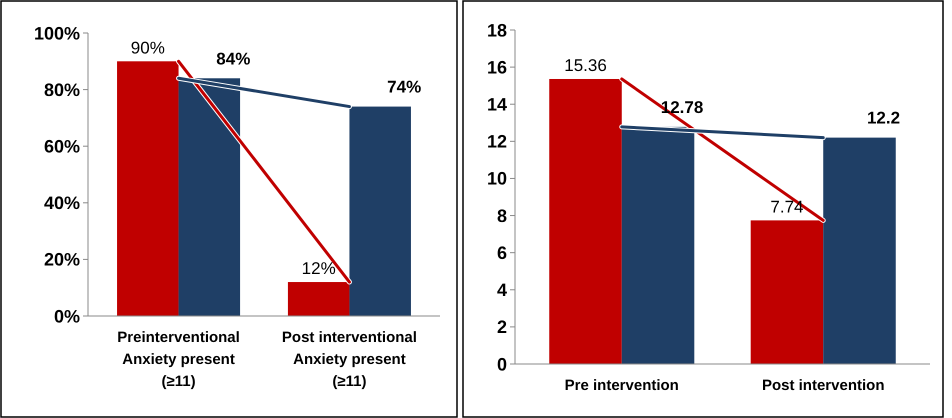 The image size is (952, 418). What do you see at coordinates (349, 359) in the screenshot?
I see `x-tick-label: Post interventional Anxiety present (≥11)` at bounding box center [349, 359].